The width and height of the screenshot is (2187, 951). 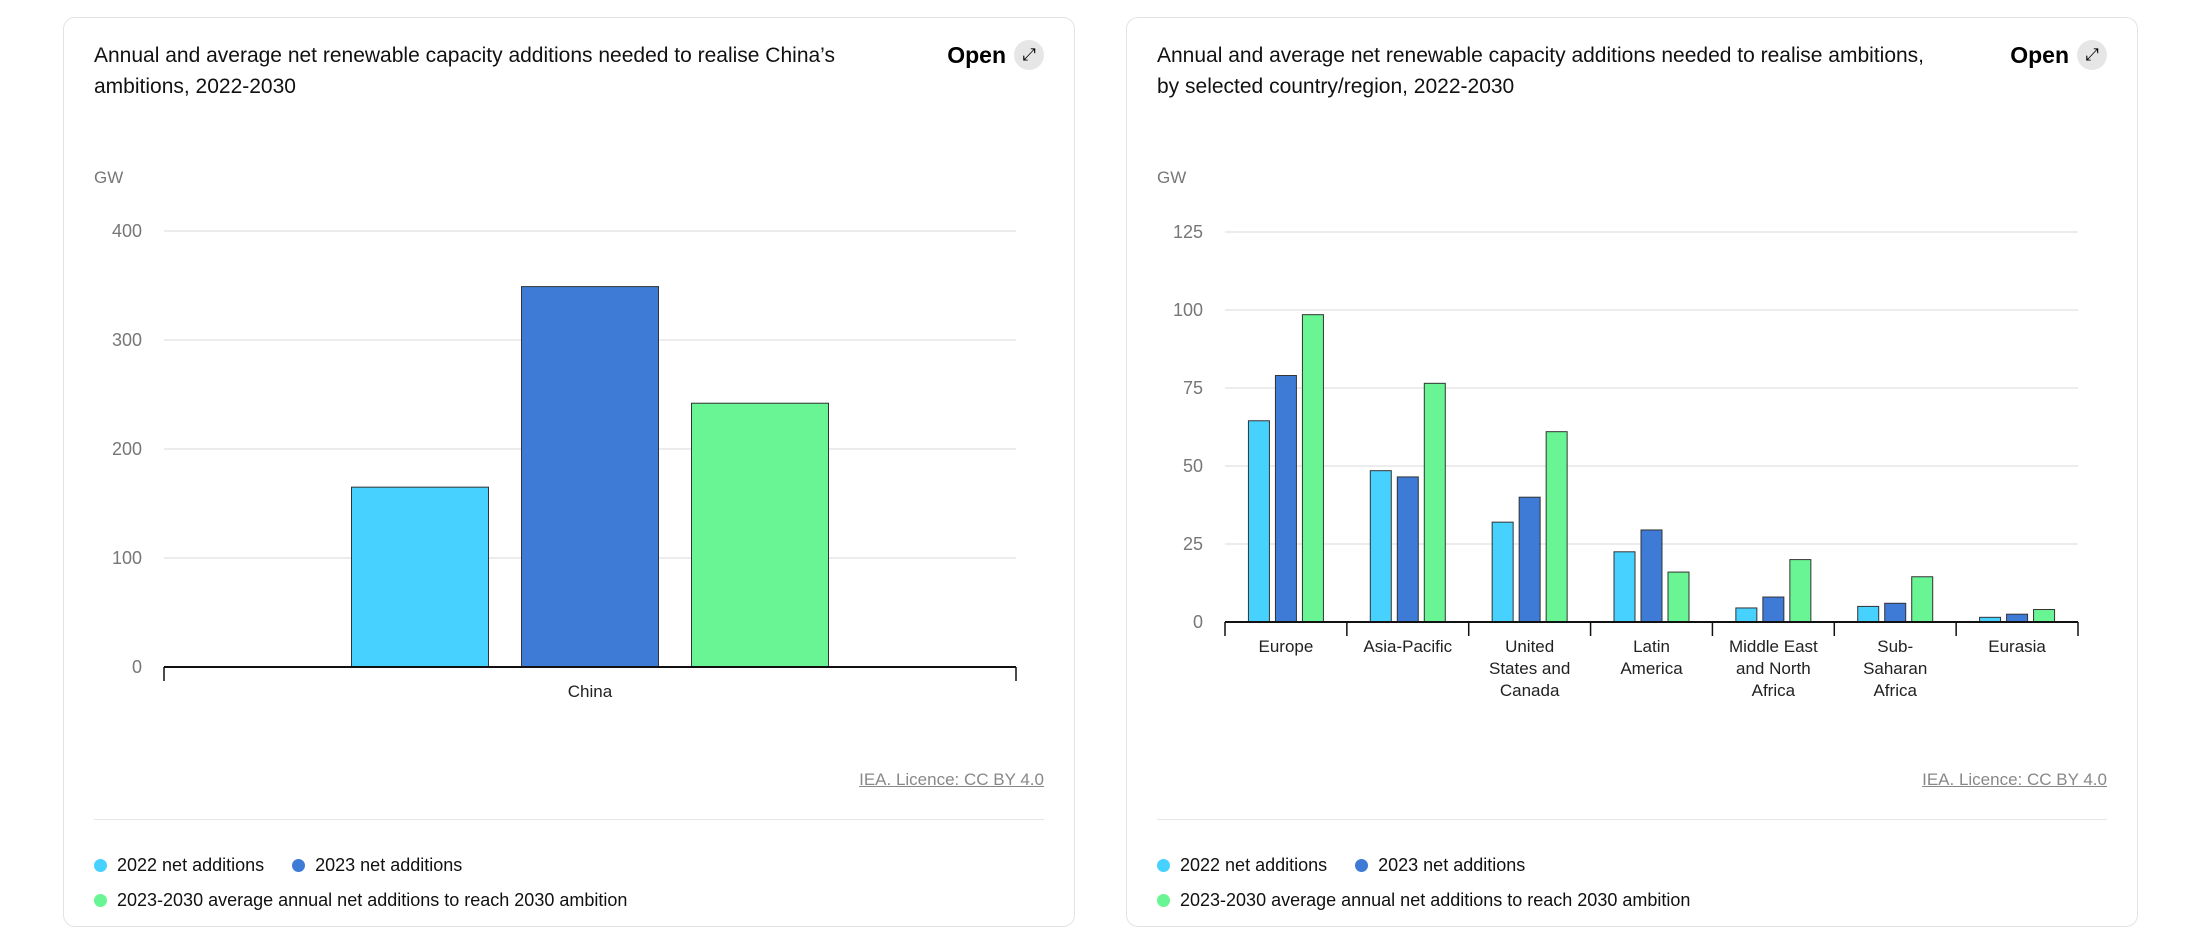 I want to click on x-tick-label: Eurasia, so click(x=2017, y=646).